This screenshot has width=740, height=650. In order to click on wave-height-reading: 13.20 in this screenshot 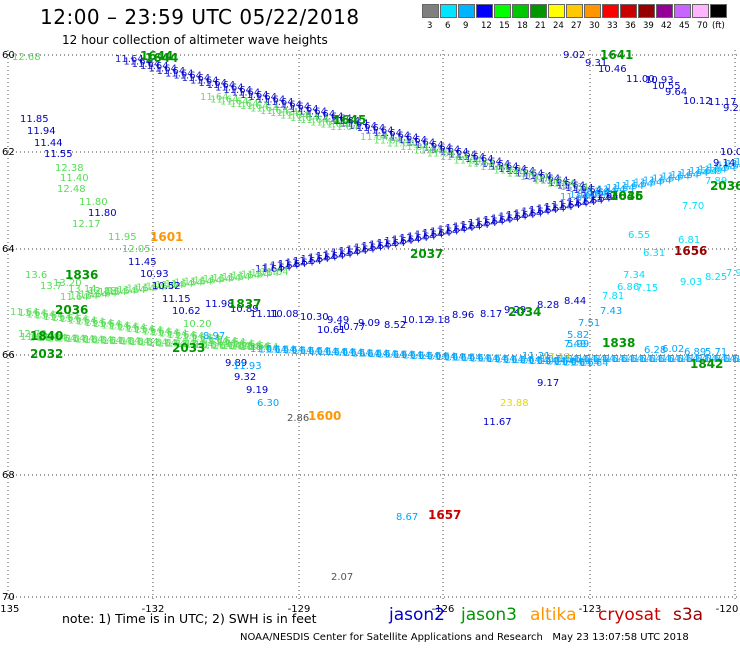, I will do `click(67, 283)`.